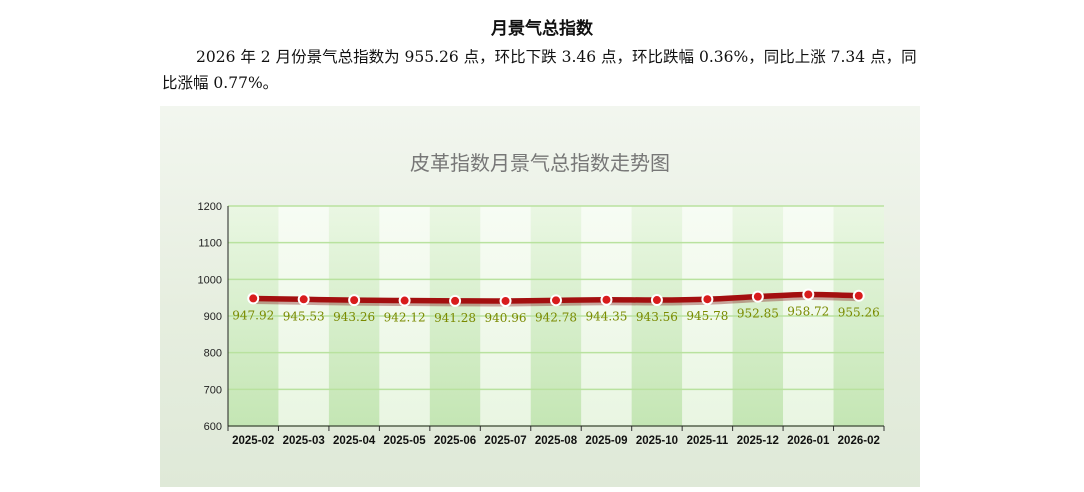 This screenshot has width=1084, height=492. Describe the element at coordinates (213, 317) in the screenshot. I see `y-tick-label: 900` at that location.